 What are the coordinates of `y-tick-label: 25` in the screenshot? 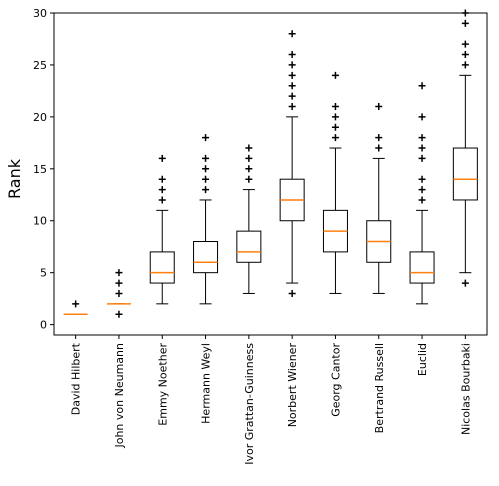 It's located at (40, 65).